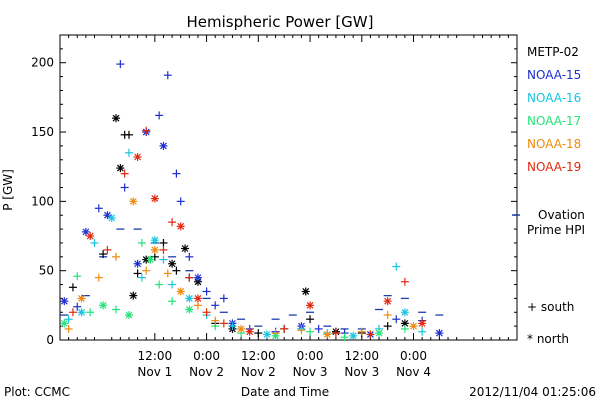 Image resolution: width=600 pixels, height=400 pixels. What do you see at coordinates (556, 230) in the screenshot?
I see `ovation-label-line2: Prime HPI` at bounding box center [556, 230].